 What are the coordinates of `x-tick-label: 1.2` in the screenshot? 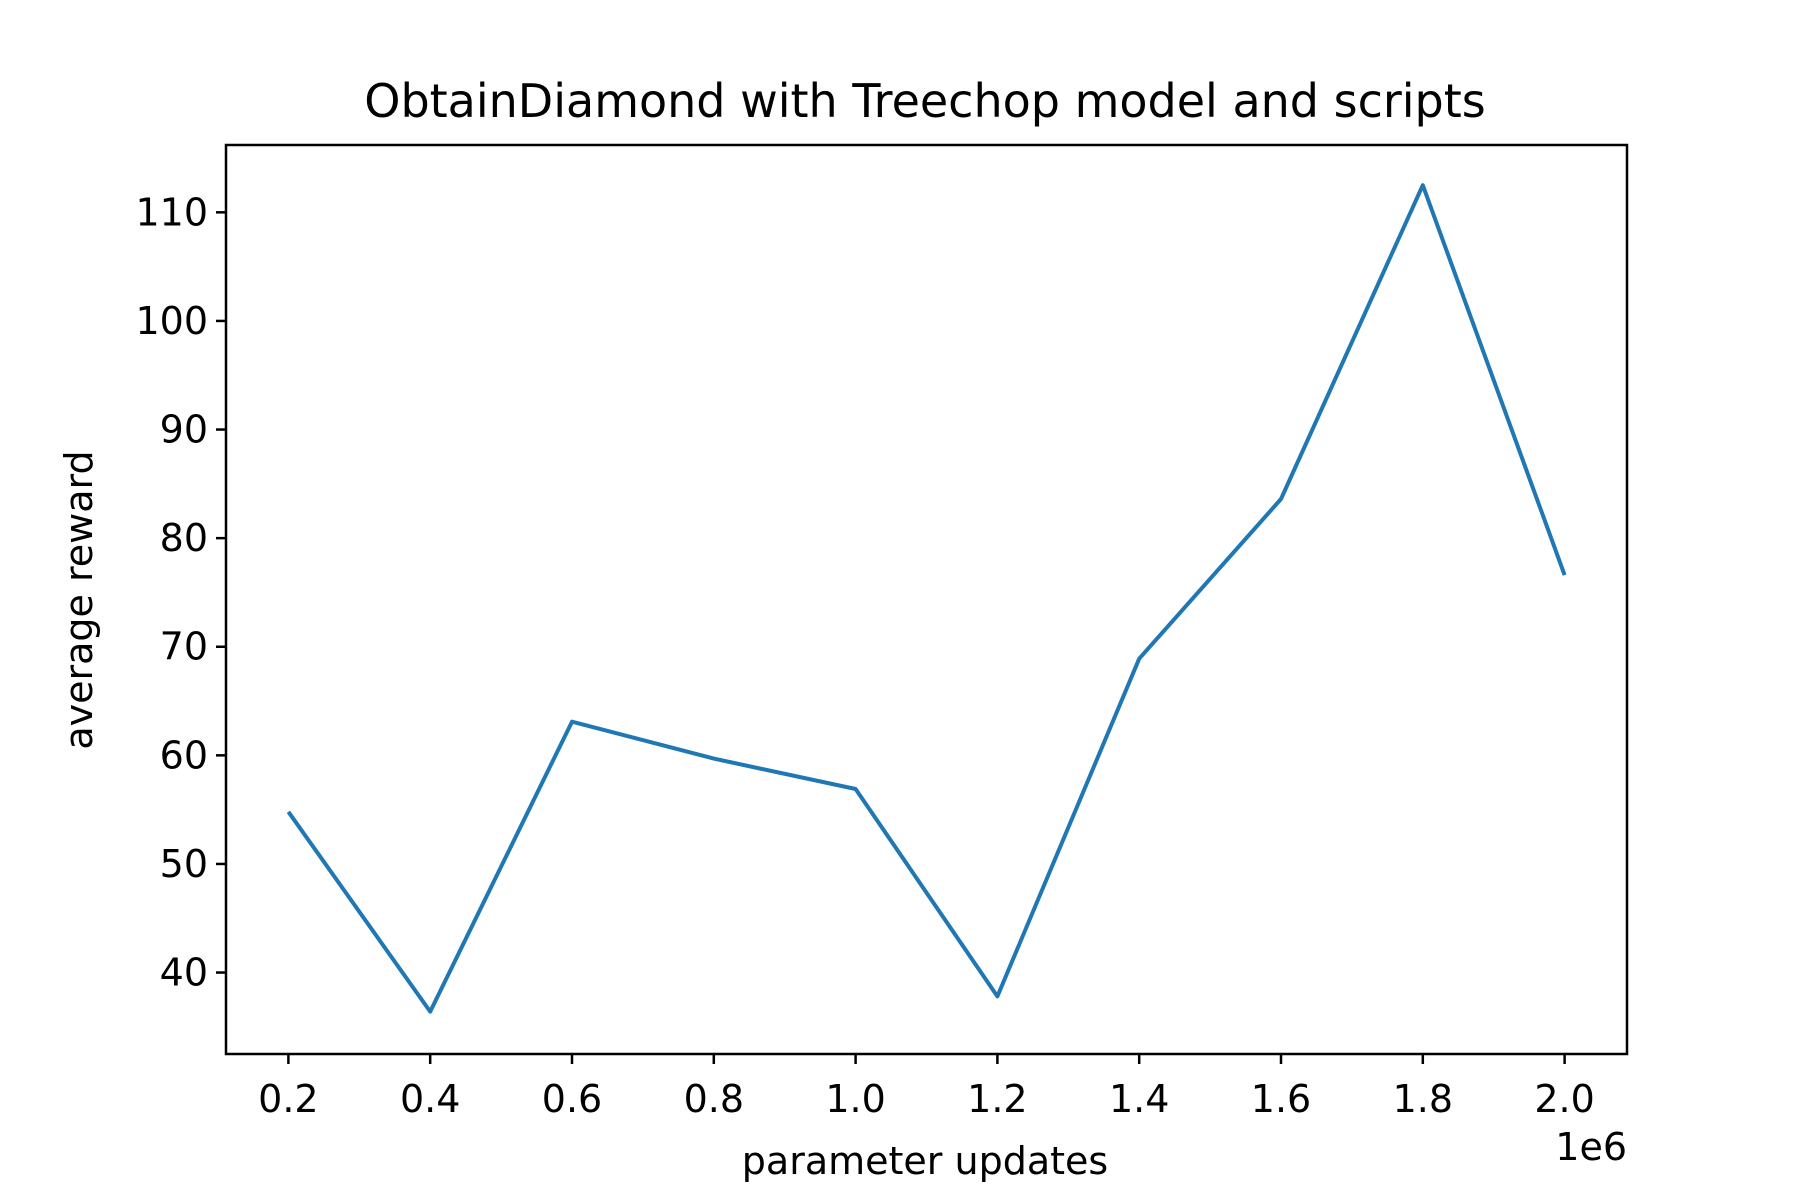 It's located at (997, 1099).